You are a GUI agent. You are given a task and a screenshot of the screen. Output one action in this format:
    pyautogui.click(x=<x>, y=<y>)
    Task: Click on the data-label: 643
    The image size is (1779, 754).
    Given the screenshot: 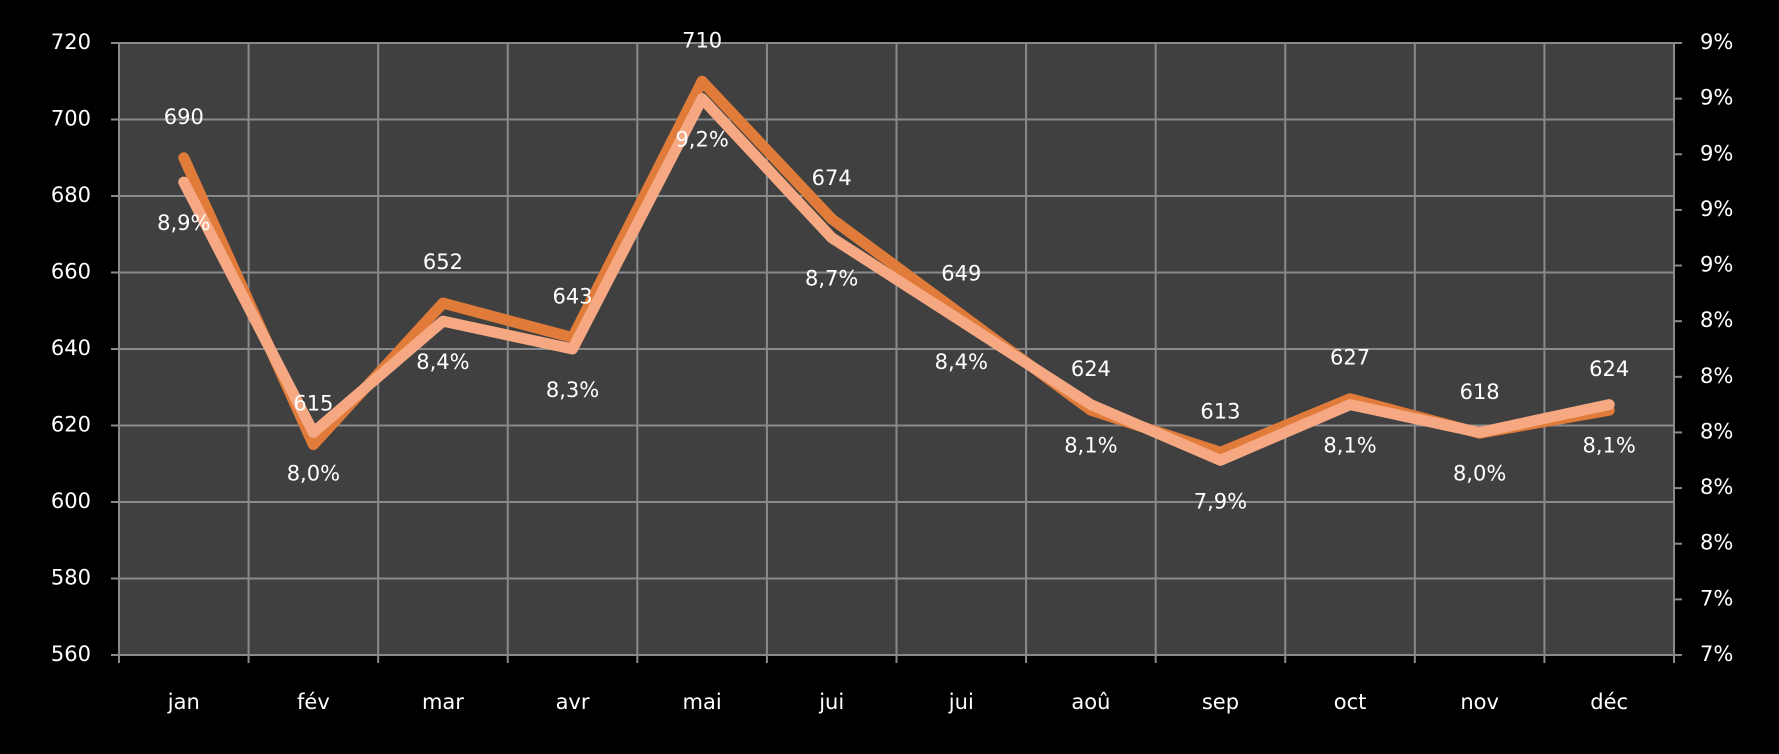 What is the action you would take?
    pyautogui.click(x=572, y=297)
    